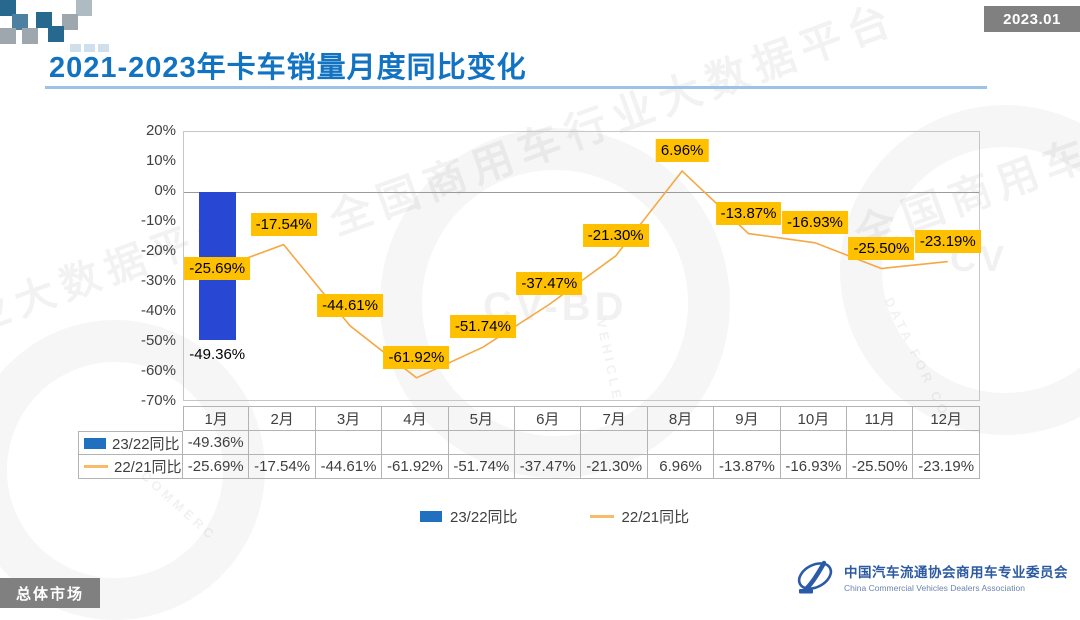 Image resolution: width=1080 pixels, height=620 pixels. Describe the element at coordinates (681, 418) in the screenshot. I see `table-month-header: 8月` at that location.